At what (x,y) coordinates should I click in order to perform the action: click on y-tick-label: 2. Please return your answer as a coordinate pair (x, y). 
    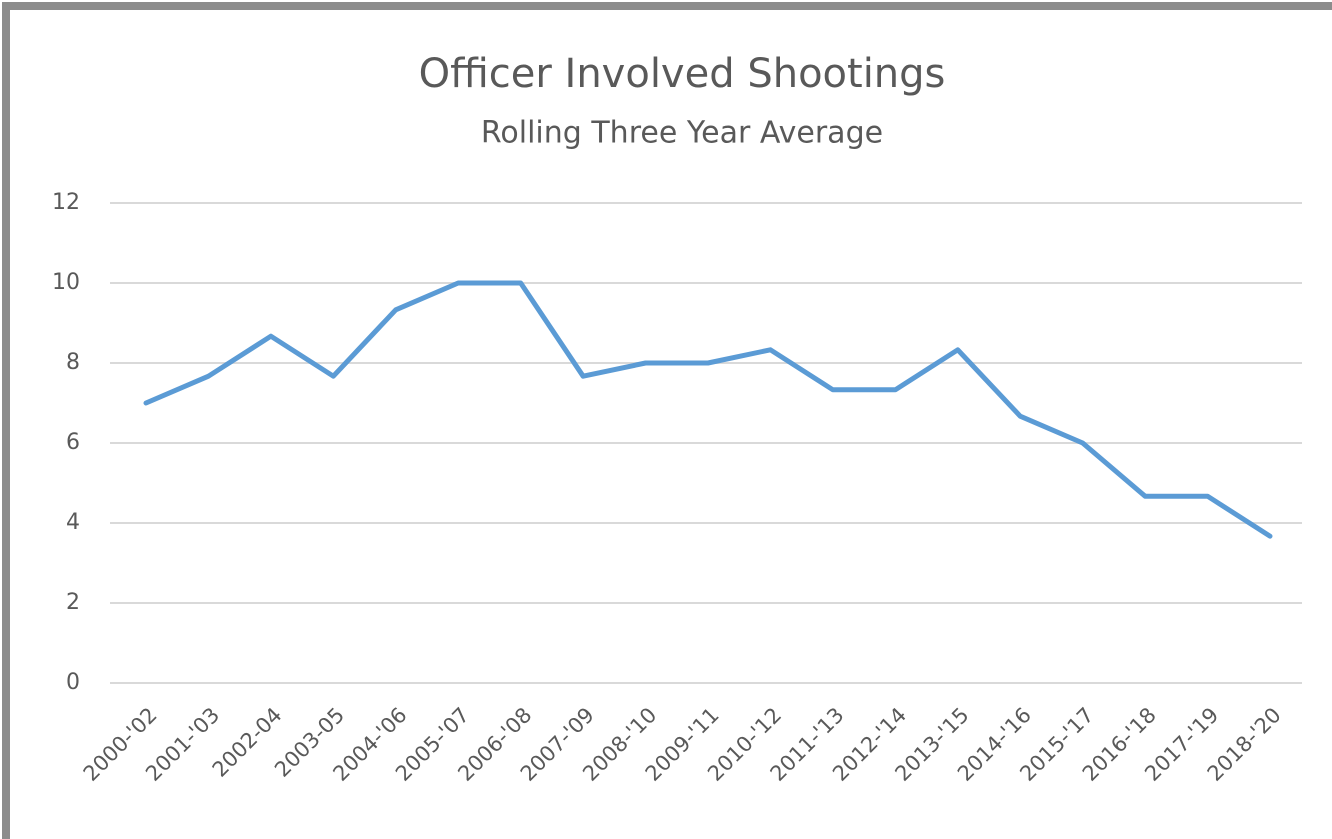
    Looking at the image, I should click on (73, 602).